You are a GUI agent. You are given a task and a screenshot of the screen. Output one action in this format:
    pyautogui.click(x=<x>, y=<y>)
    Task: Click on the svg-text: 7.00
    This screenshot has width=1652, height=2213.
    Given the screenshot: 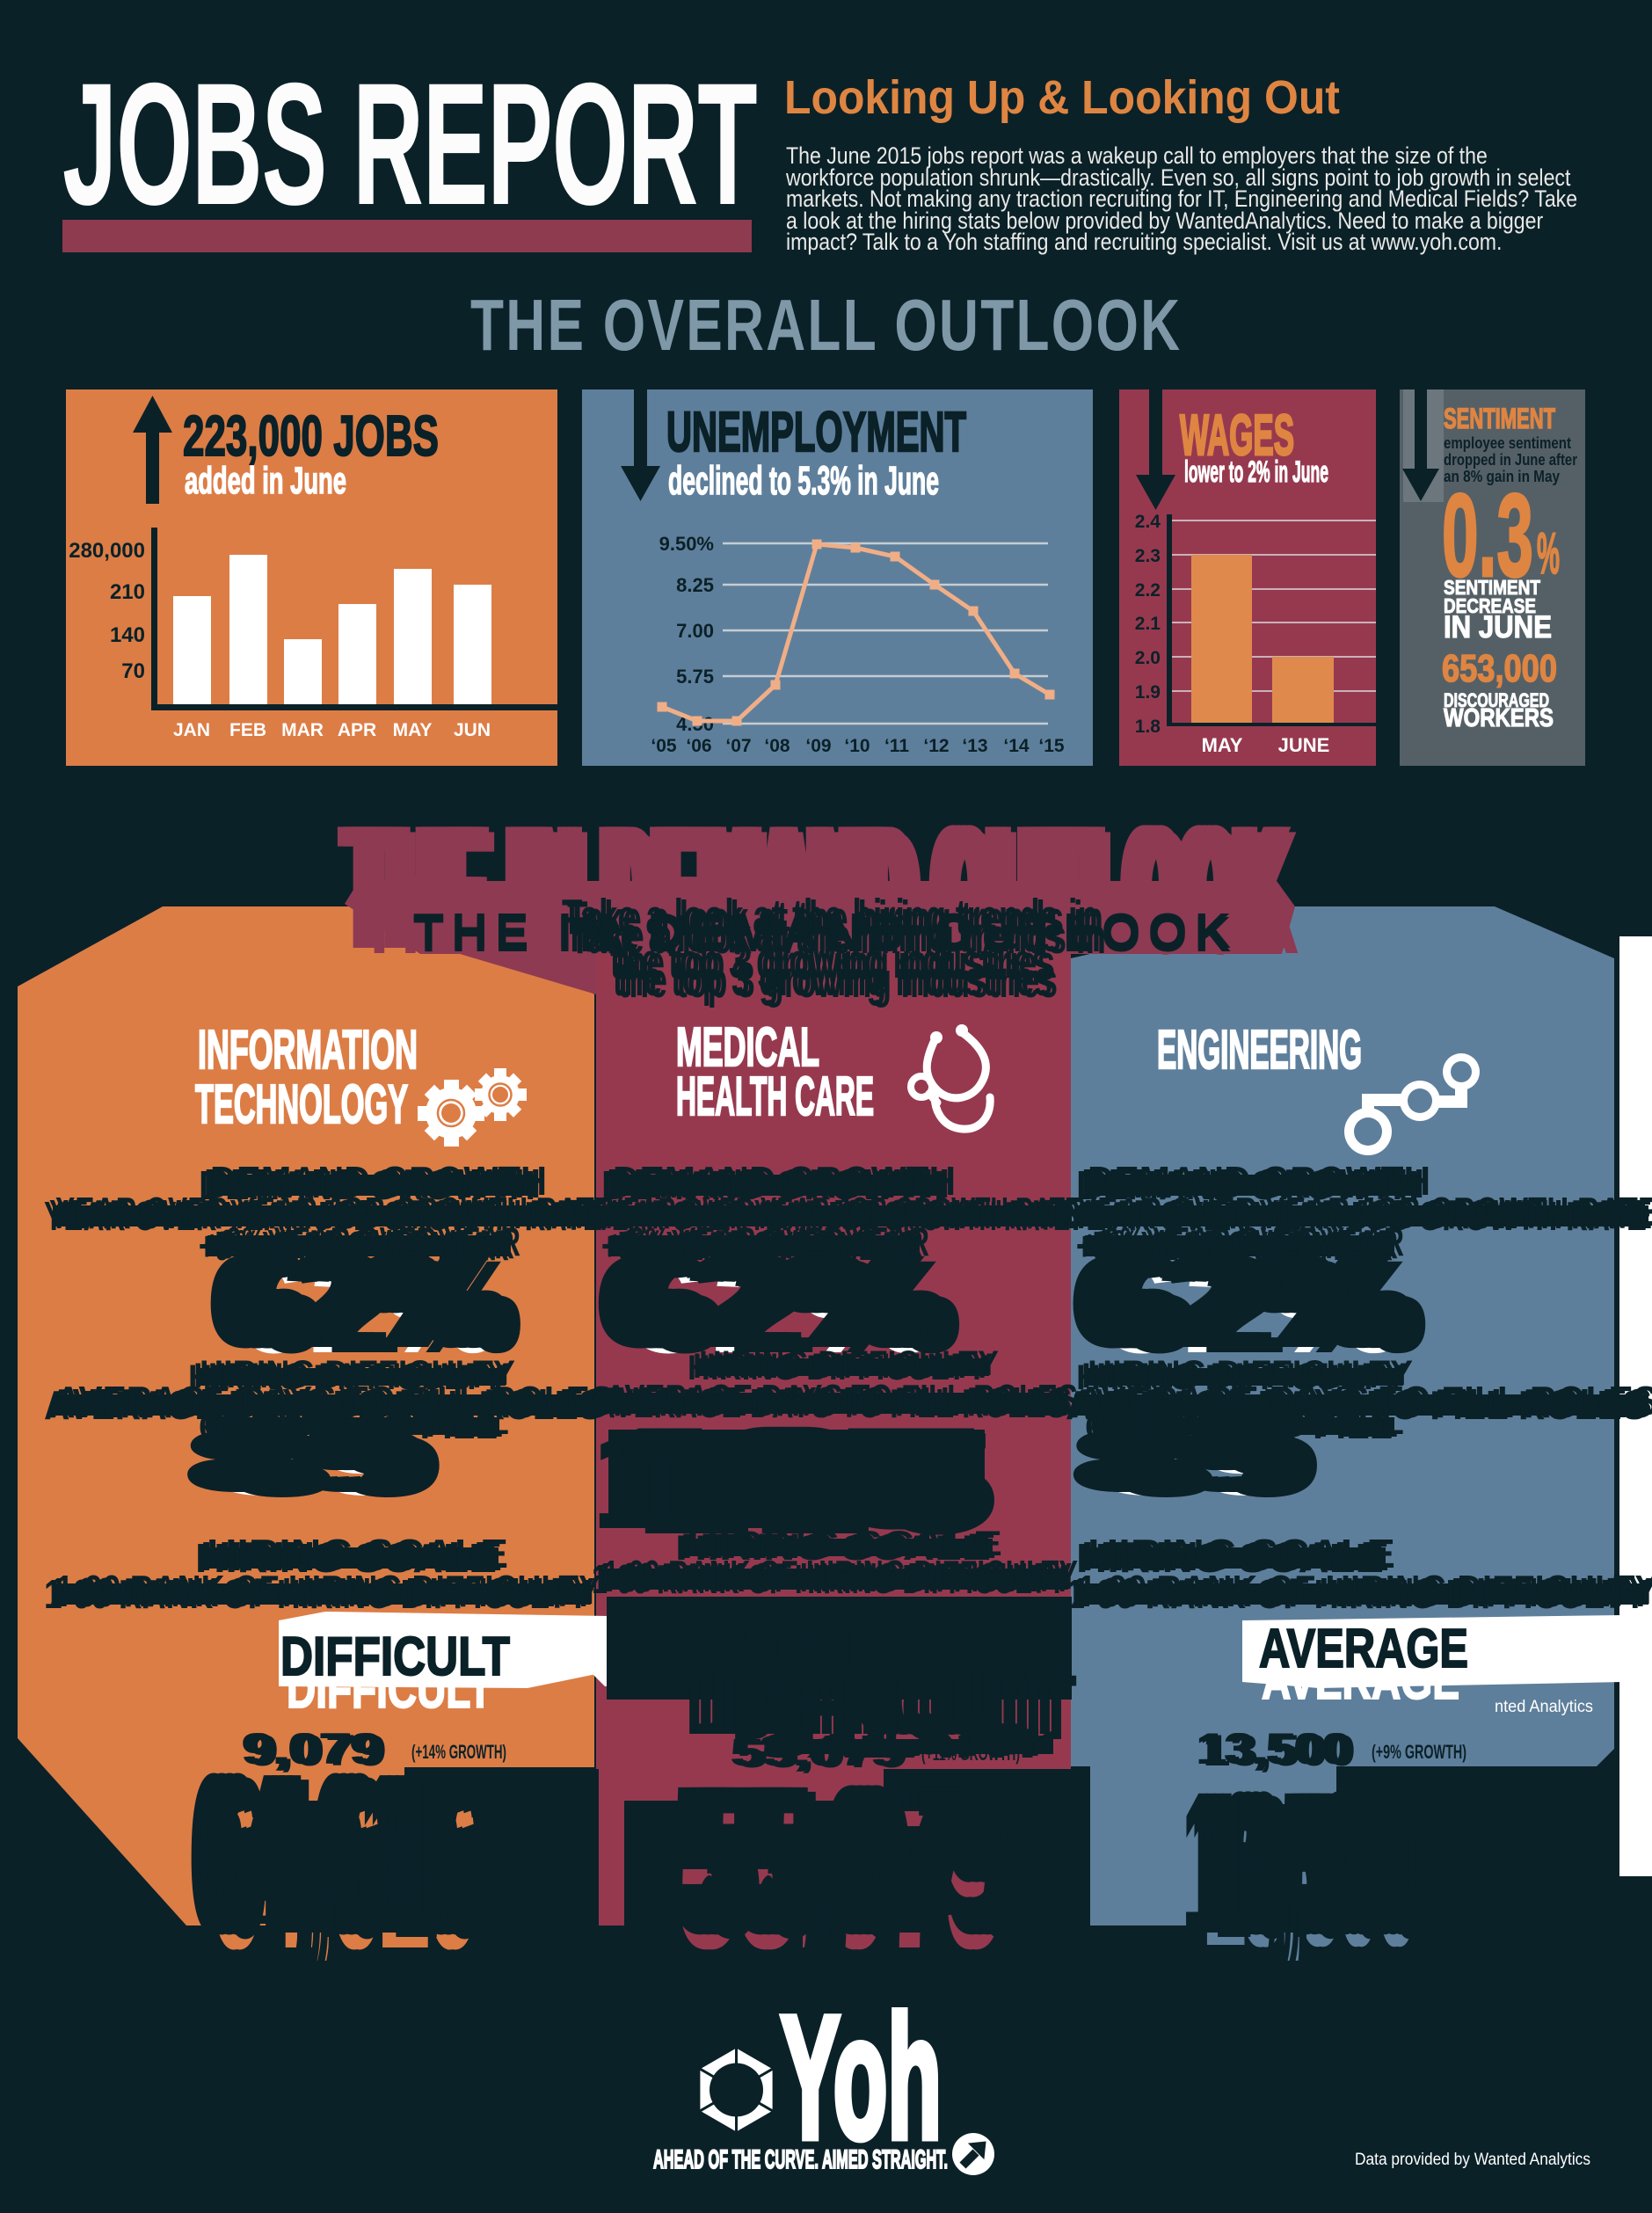 What is the action you would take?
    pyautogui.click(x=695, y=631)
    